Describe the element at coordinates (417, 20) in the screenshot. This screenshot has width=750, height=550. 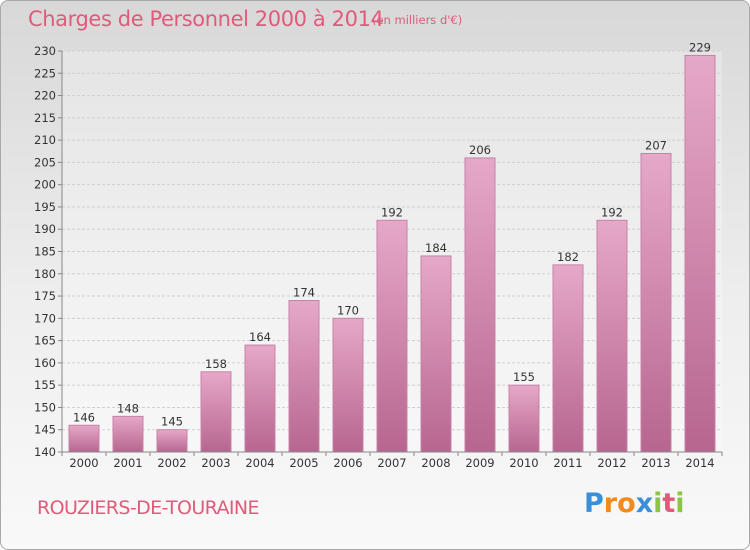
I see `chart-subtitle: (en milliers d'€)` at that location.